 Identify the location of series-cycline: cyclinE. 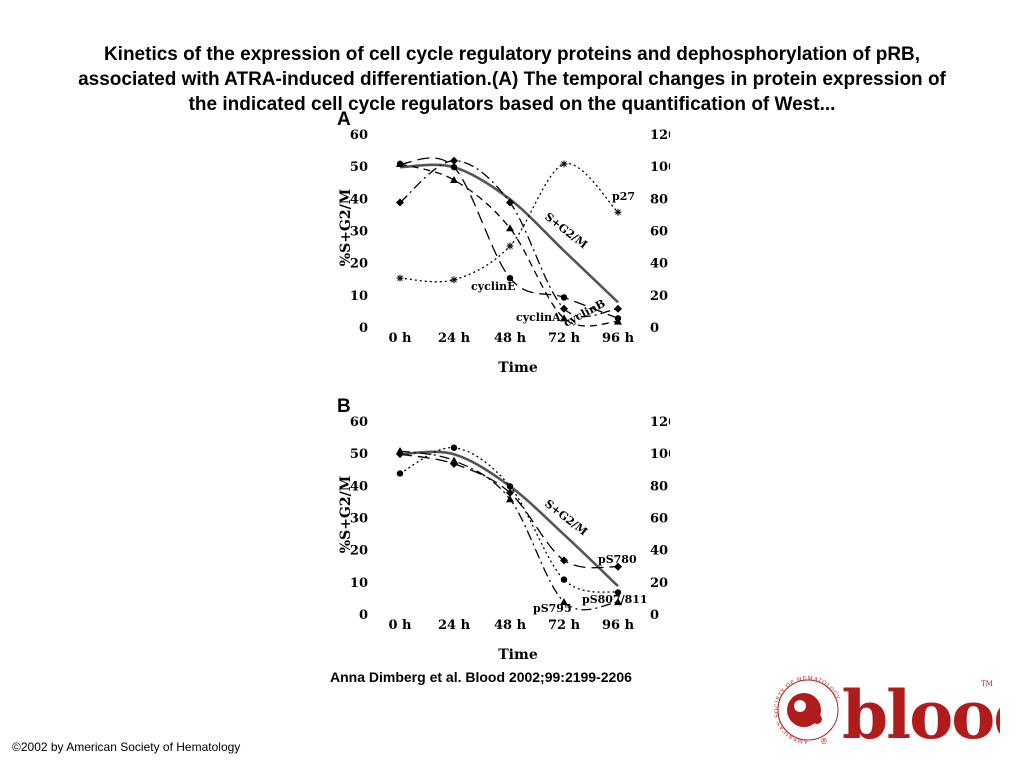
(509, 237).